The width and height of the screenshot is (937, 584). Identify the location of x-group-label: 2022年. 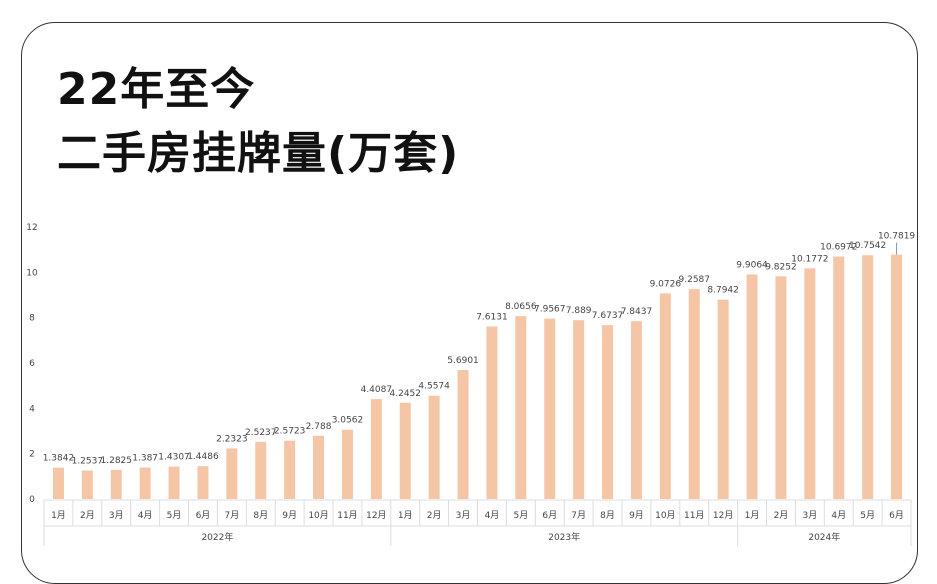
(217, 537).